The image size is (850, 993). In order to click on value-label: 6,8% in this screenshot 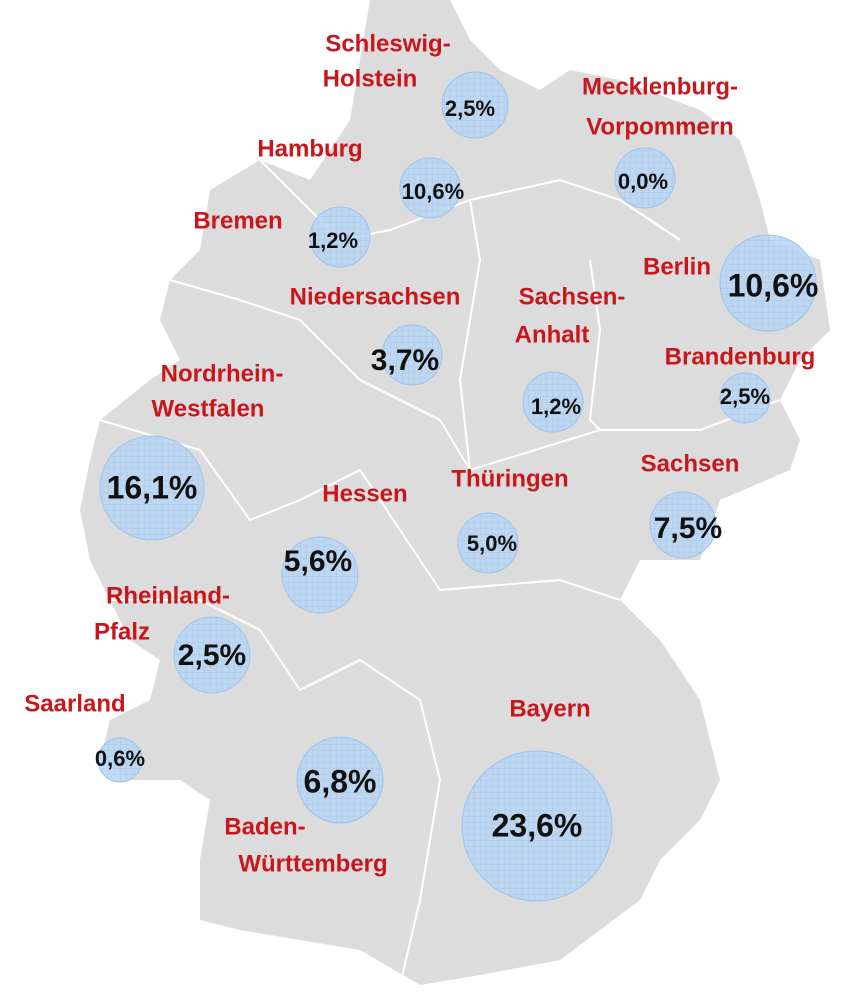, I will do `click(340, 781)`.